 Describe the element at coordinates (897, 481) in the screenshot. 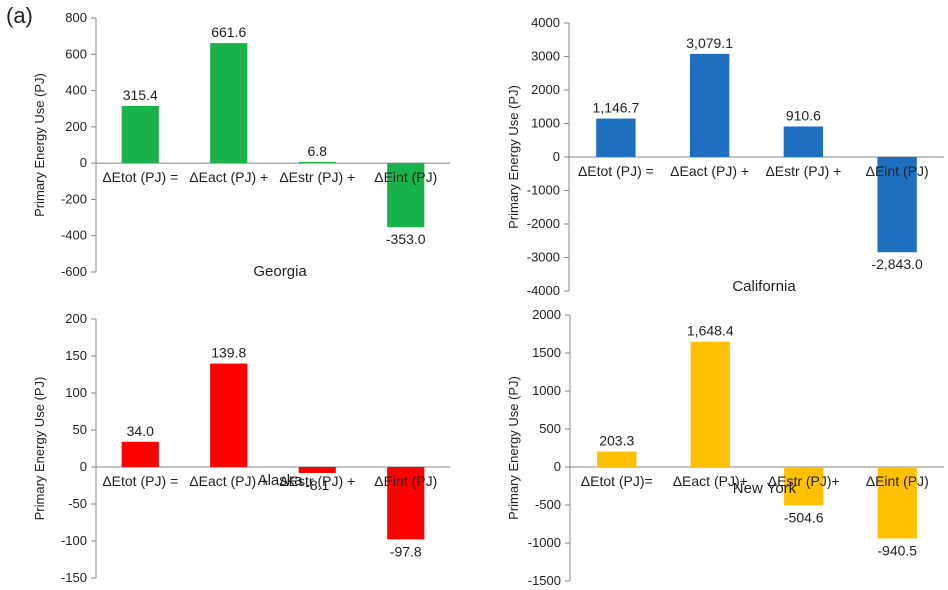

I see `new-york-category-label: ΔEint (PJ)` at that location.